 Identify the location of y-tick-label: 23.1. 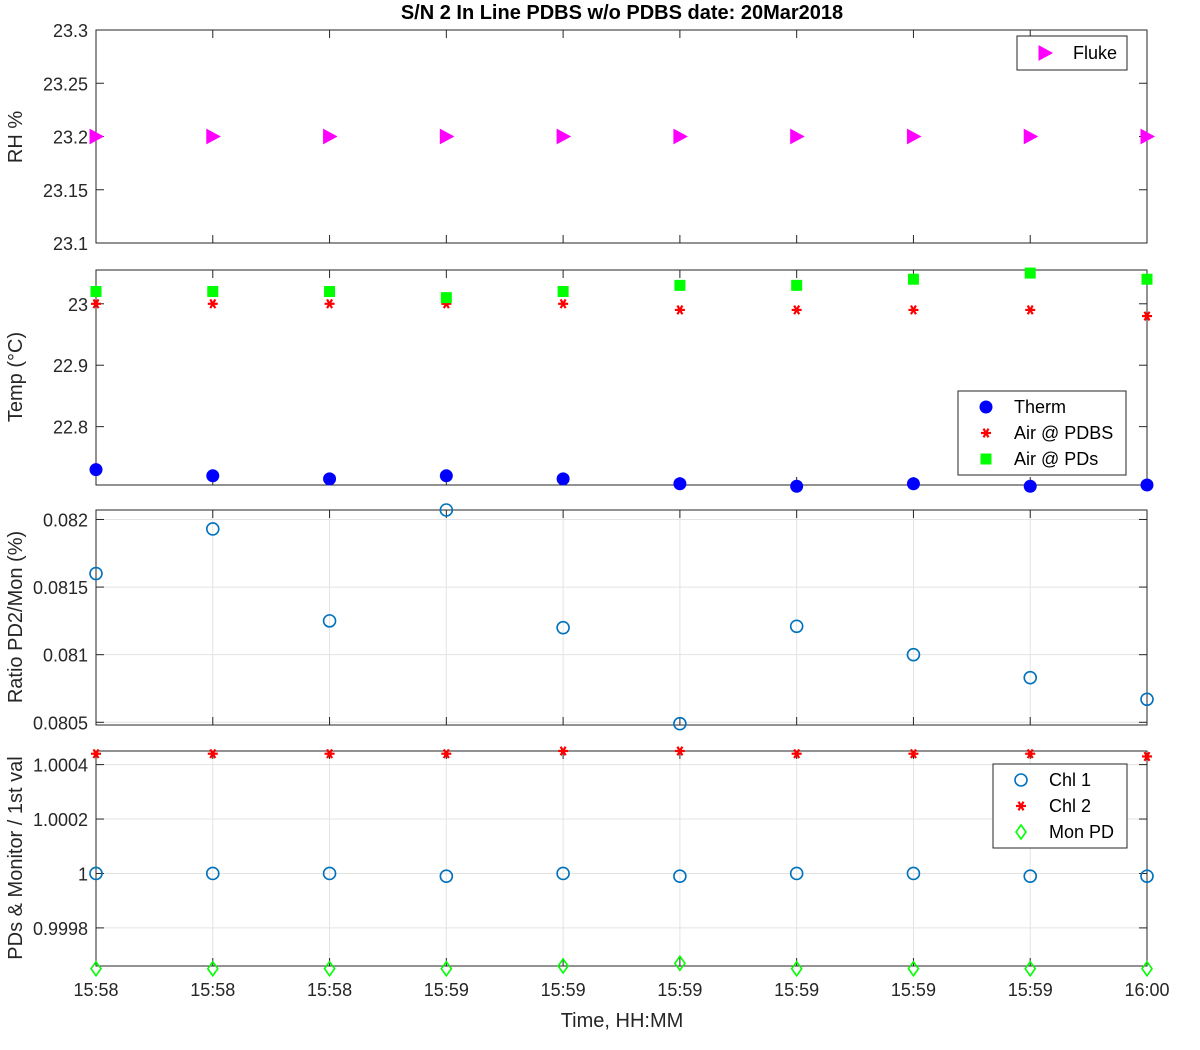
(70, 244).